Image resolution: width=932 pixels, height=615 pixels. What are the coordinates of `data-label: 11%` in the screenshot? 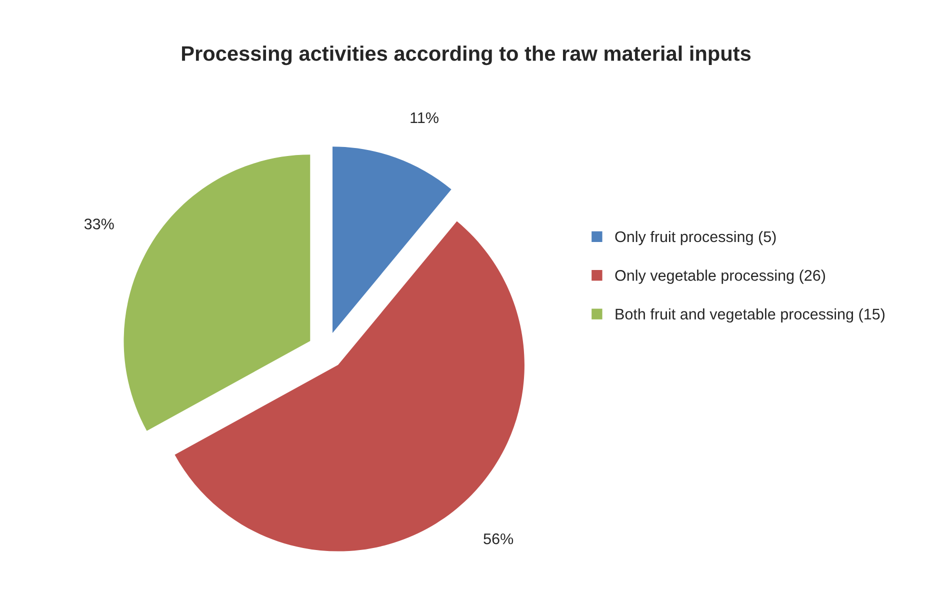 It's located at (424, 118).